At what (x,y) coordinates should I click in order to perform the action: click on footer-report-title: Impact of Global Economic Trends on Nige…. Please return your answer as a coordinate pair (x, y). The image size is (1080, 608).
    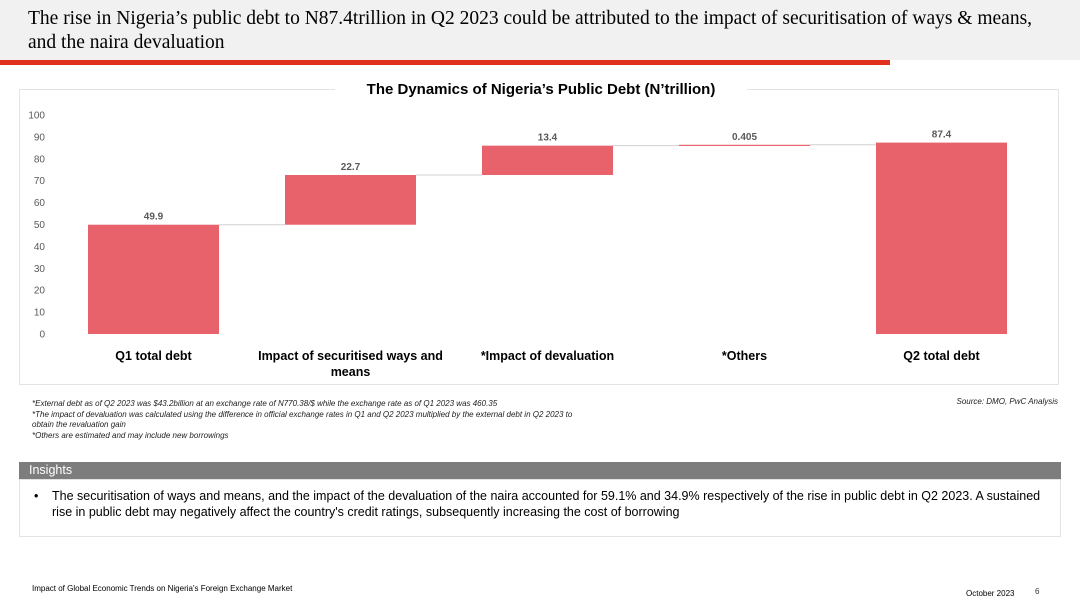
    Looking at the image, I should click on (162, 588).